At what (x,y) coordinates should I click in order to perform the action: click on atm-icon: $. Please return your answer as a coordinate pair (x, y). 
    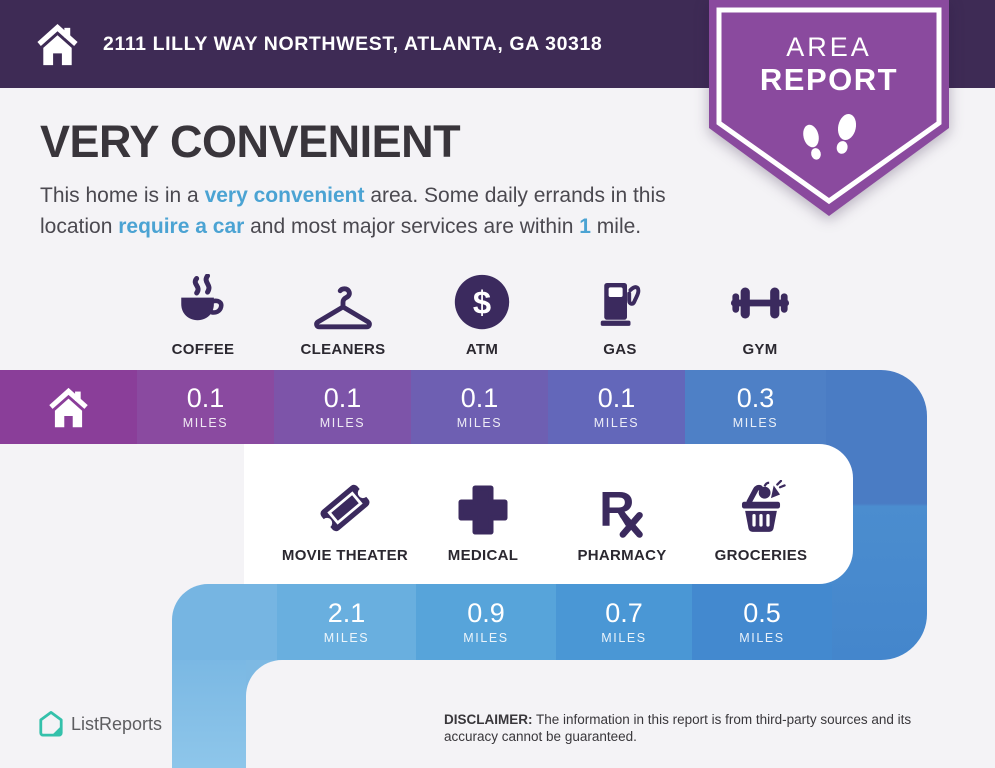
    Looking at the image, I should click on (482, 299).